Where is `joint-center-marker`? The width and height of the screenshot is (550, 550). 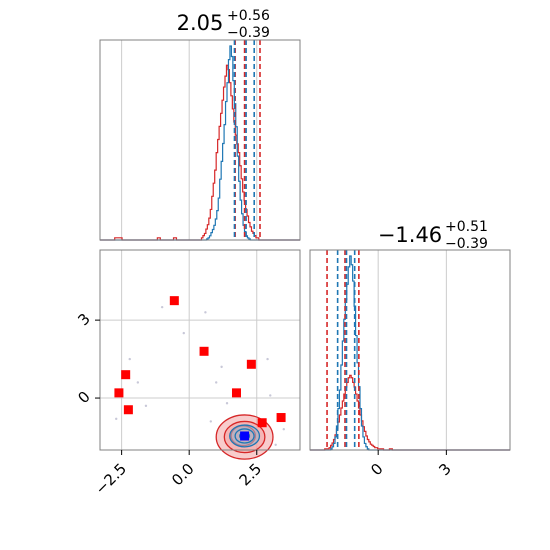 joint-center-marker is located at coordinates (245, 436).